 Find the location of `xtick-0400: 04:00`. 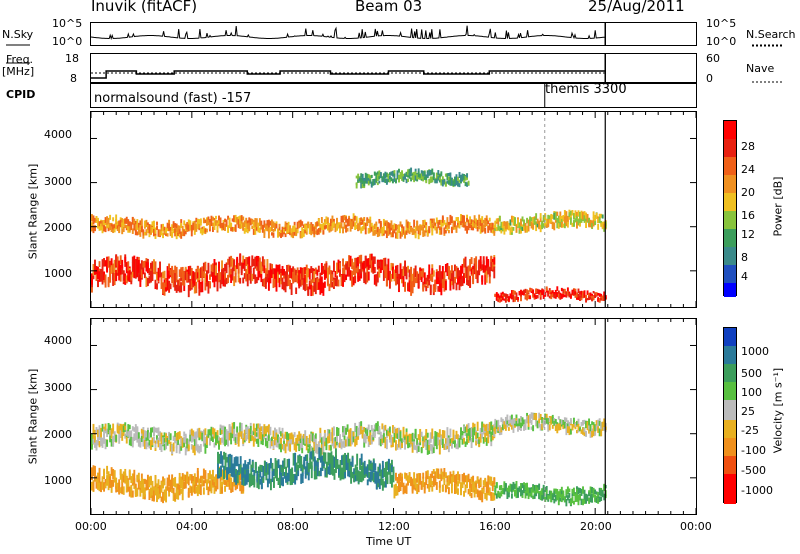

xtick-0400: 04:00 is located at coordinates (192, 526).